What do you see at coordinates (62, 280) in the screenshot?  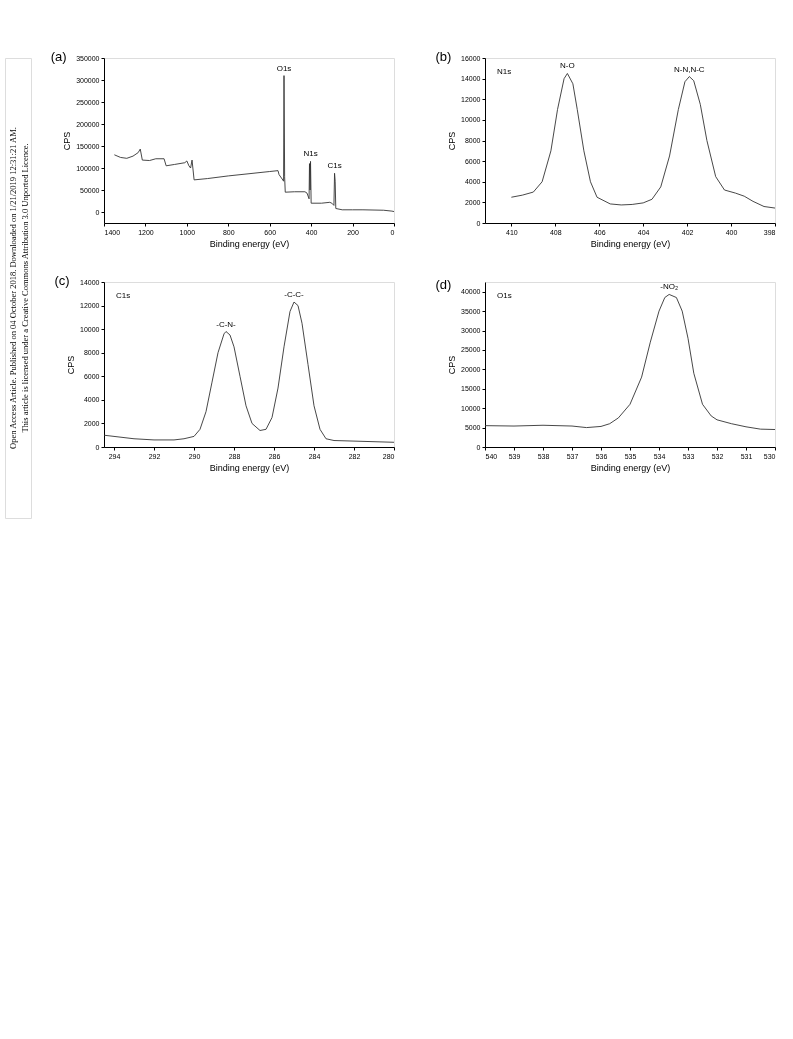 I see `chart-title: (c)` at bounding box center [62, 280].